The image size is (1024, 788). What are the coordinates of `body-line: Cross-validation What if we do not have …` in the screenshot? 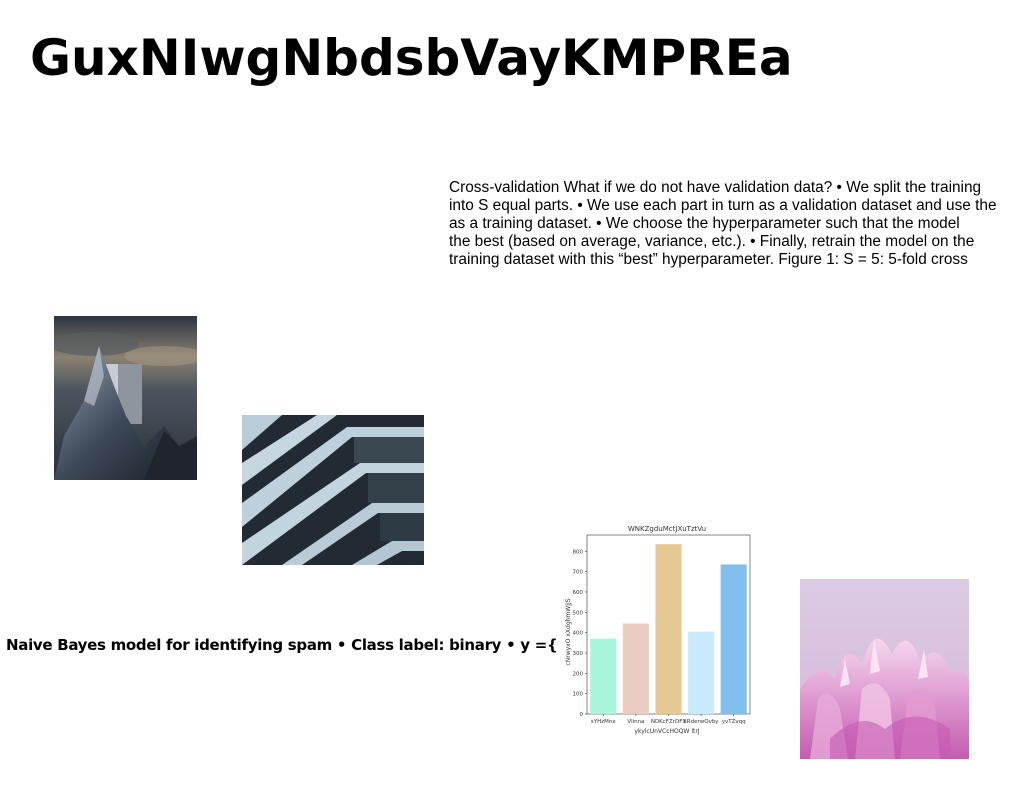 It's located at (715, 187).